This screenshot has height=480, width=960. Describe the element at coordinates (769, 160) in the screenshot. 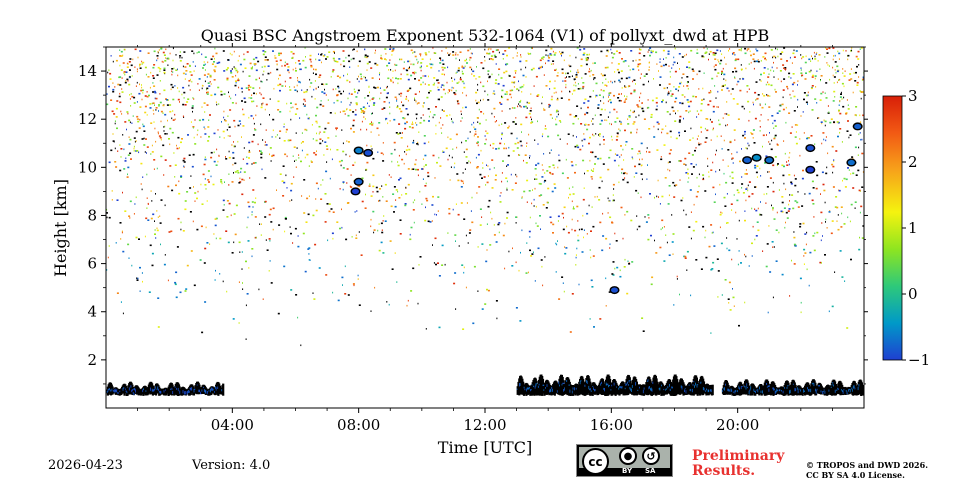

I see `blob-core` at that location.